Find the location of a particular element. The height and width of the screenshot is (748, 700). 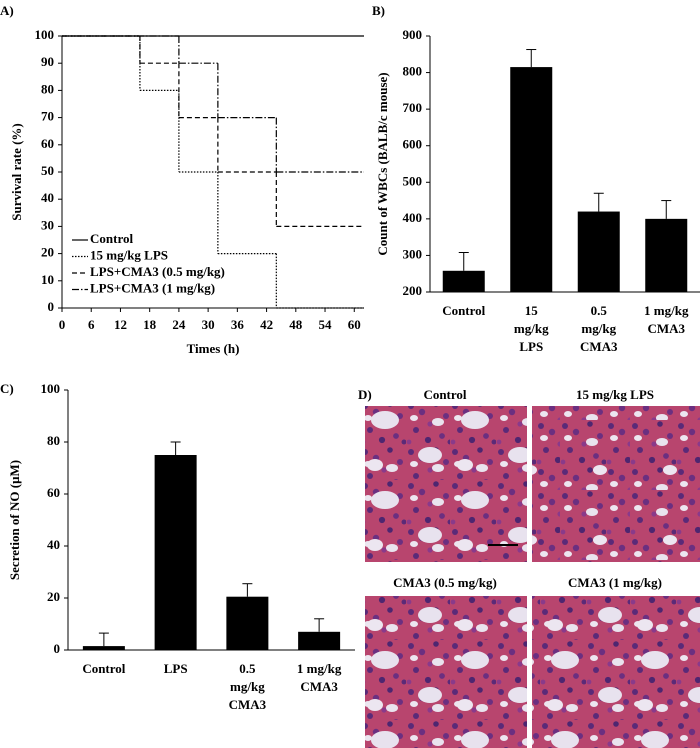

y-tick-label: 900 is located at coordinates (413, 34).